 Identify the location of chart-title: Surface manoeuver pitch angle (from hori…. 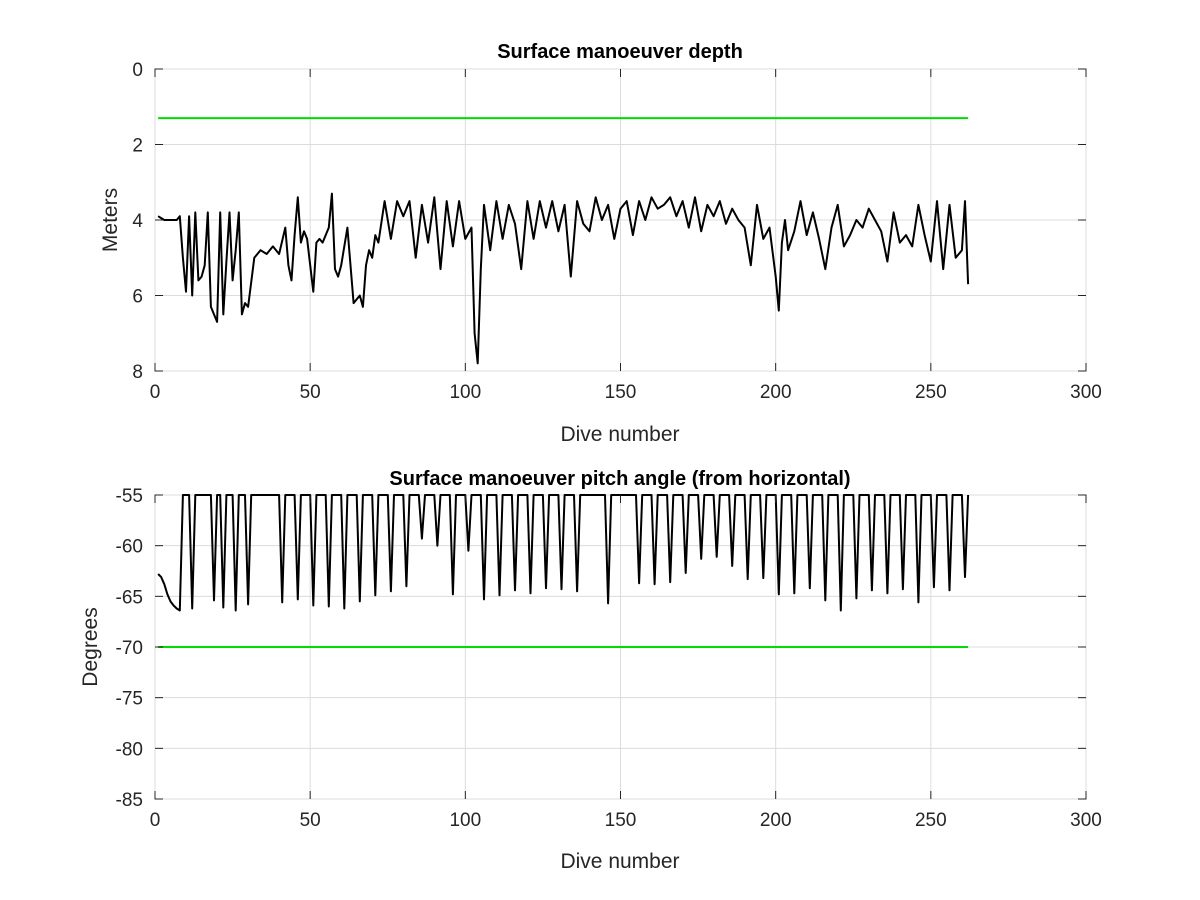
(619, 479).